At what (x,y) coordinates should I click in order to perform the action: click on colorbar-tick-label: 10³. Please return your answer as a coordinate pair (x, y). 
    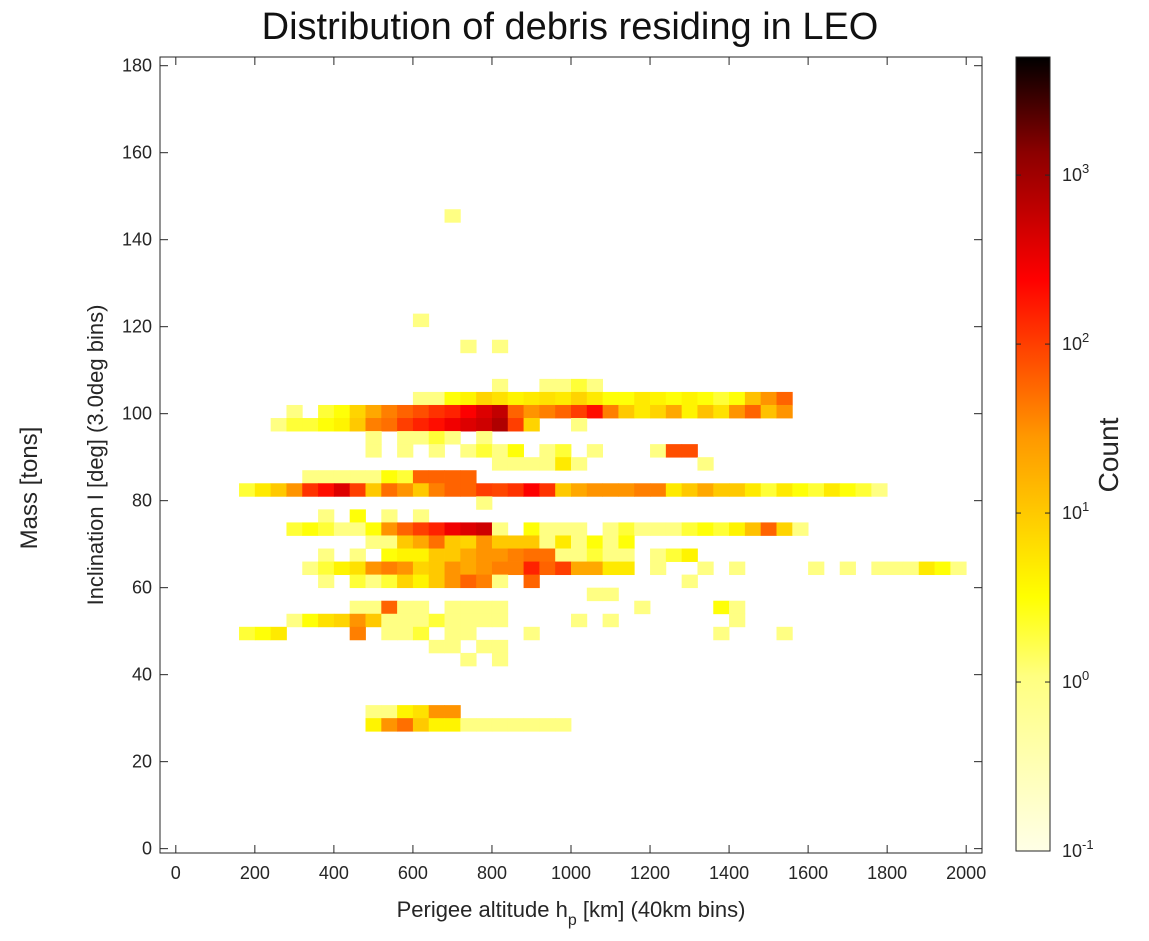
    Looking at the image, I should click on (1075, 173).